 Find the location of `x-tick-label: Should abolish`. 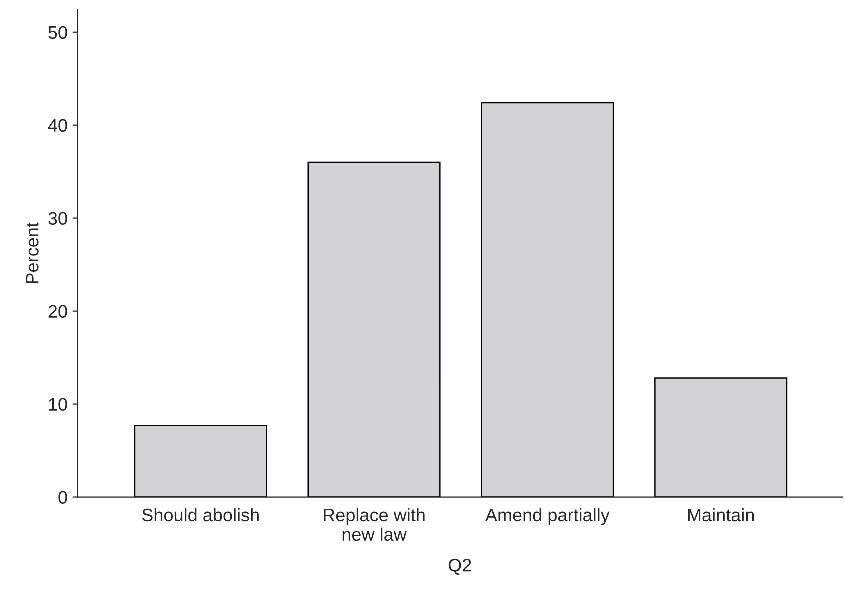

x-tick-label: Should abolish is located at coordinates (200, 515).